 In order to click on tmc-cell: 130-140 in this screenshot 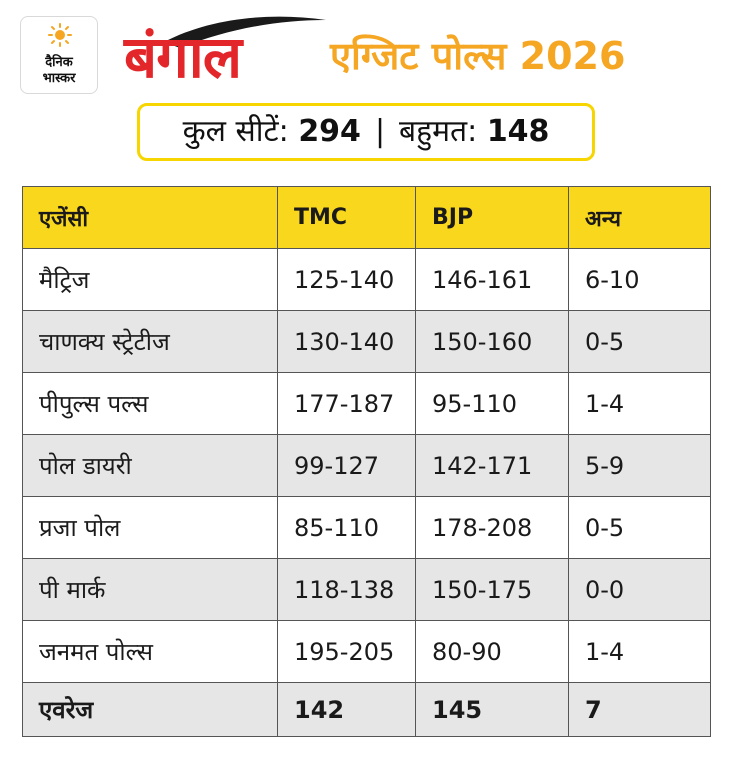, I will do `click(346, 341)`.